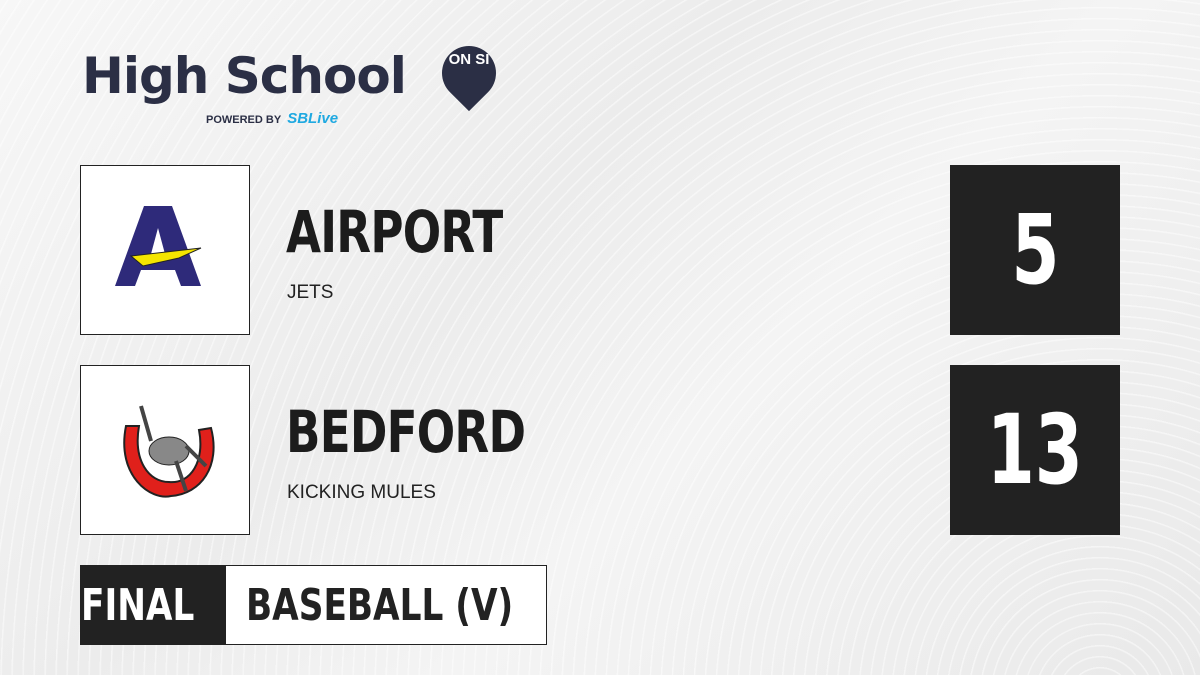 The height and width of the screenshot is (675, 1200). I want to click on powered-by: POWERED BY SBLive, so click(272, 118).